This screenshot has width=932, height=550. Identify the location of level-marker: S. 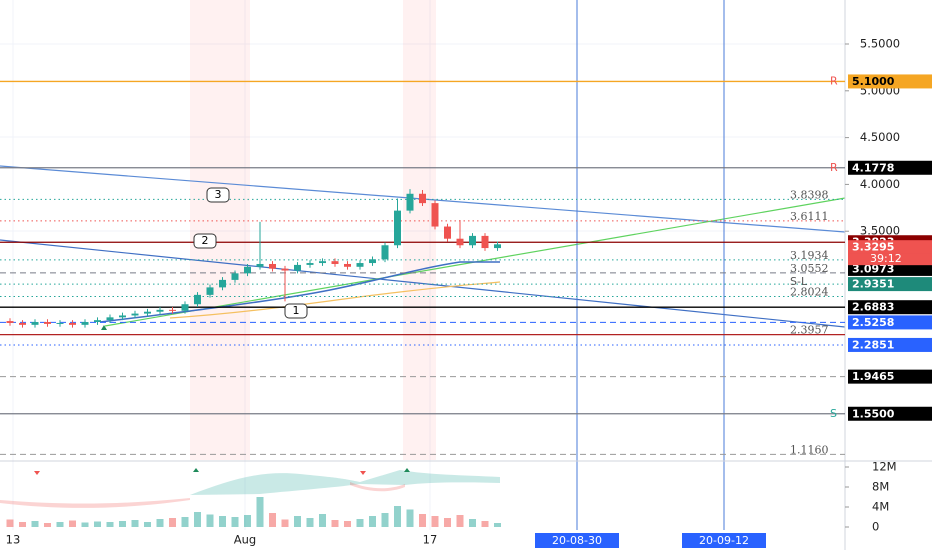
(833, 413).